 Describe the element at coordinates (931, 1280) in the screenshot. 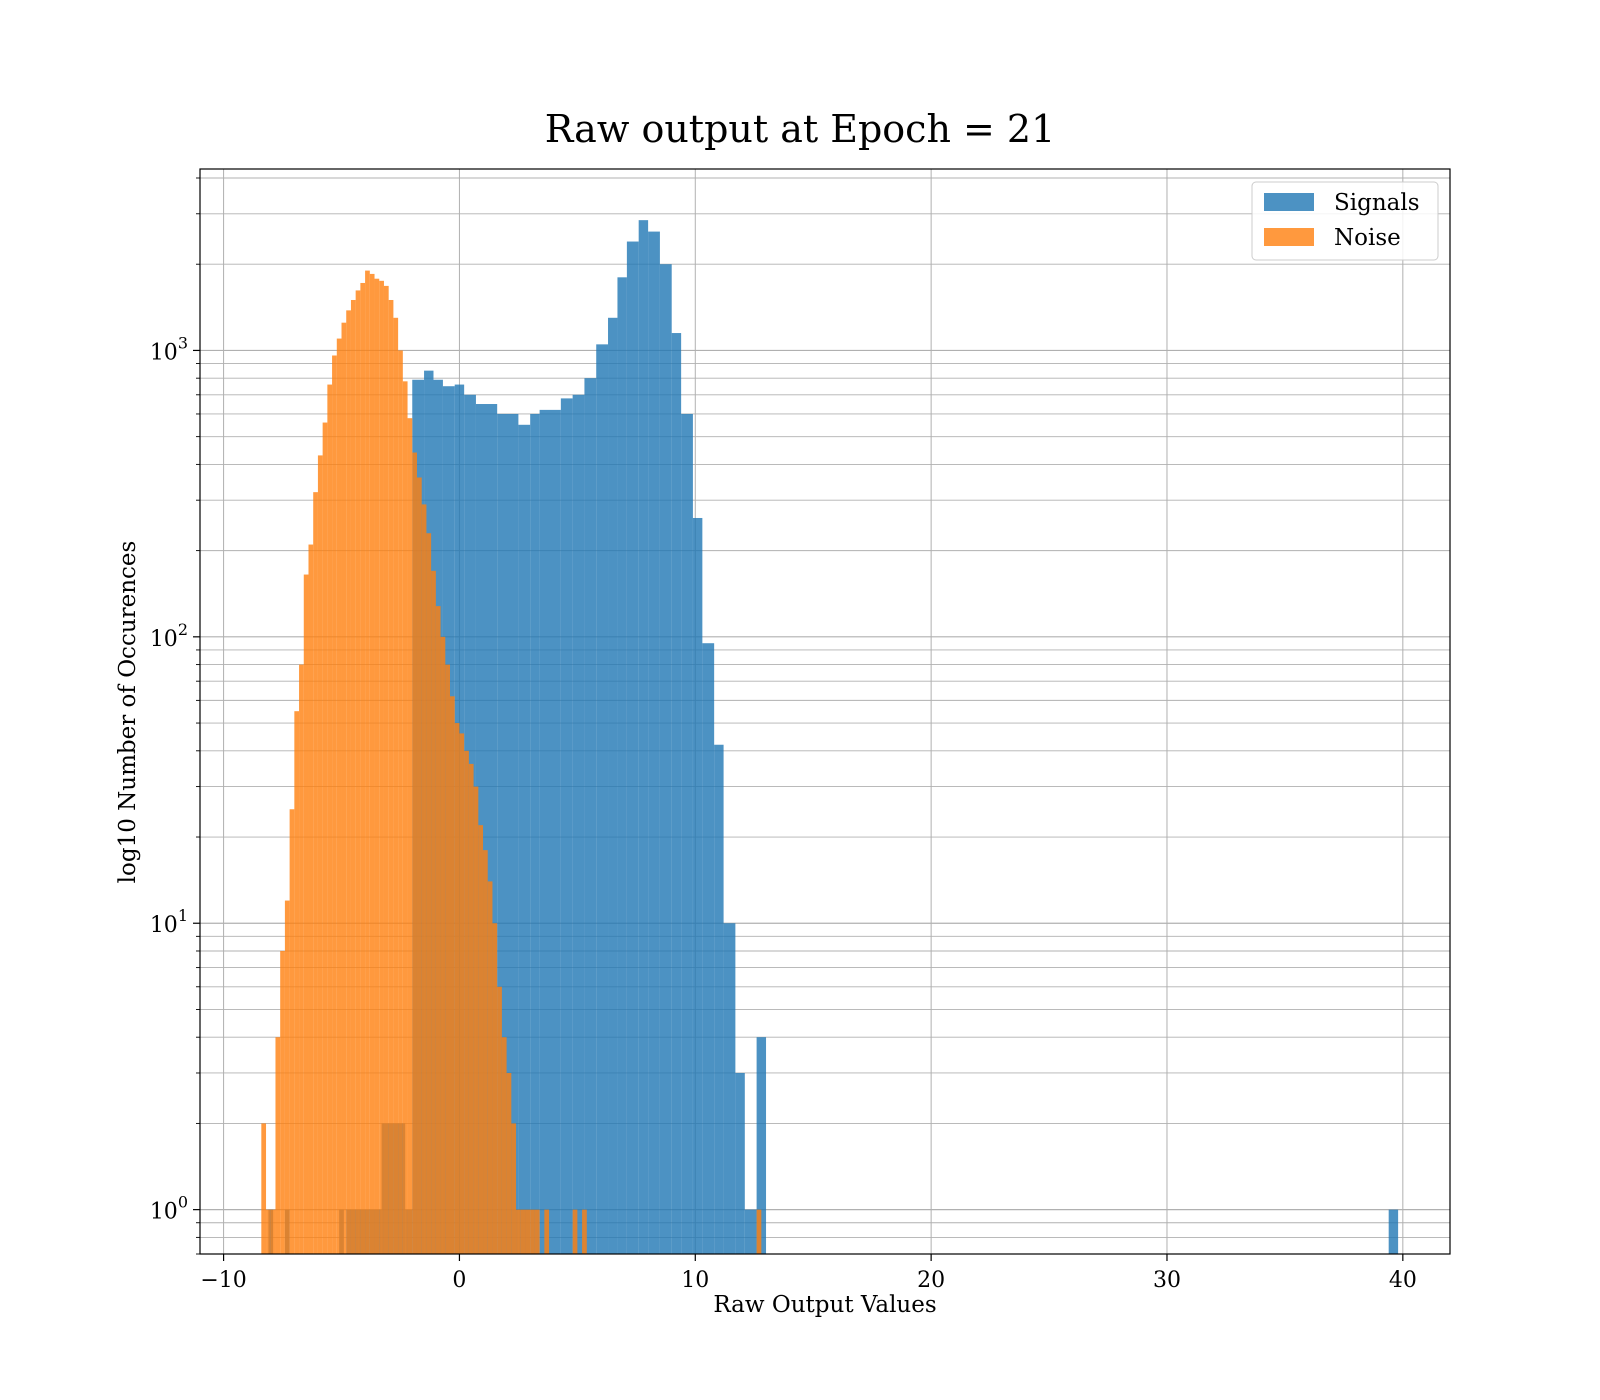

I see `x-tick-label: 20` at that location.